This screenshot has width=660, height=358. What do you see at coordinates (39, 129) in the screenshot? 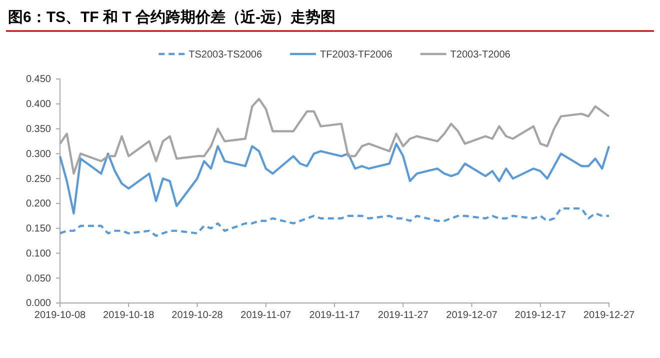
I see `y-tick-label: 0.350` at bounding box center [39, 129].